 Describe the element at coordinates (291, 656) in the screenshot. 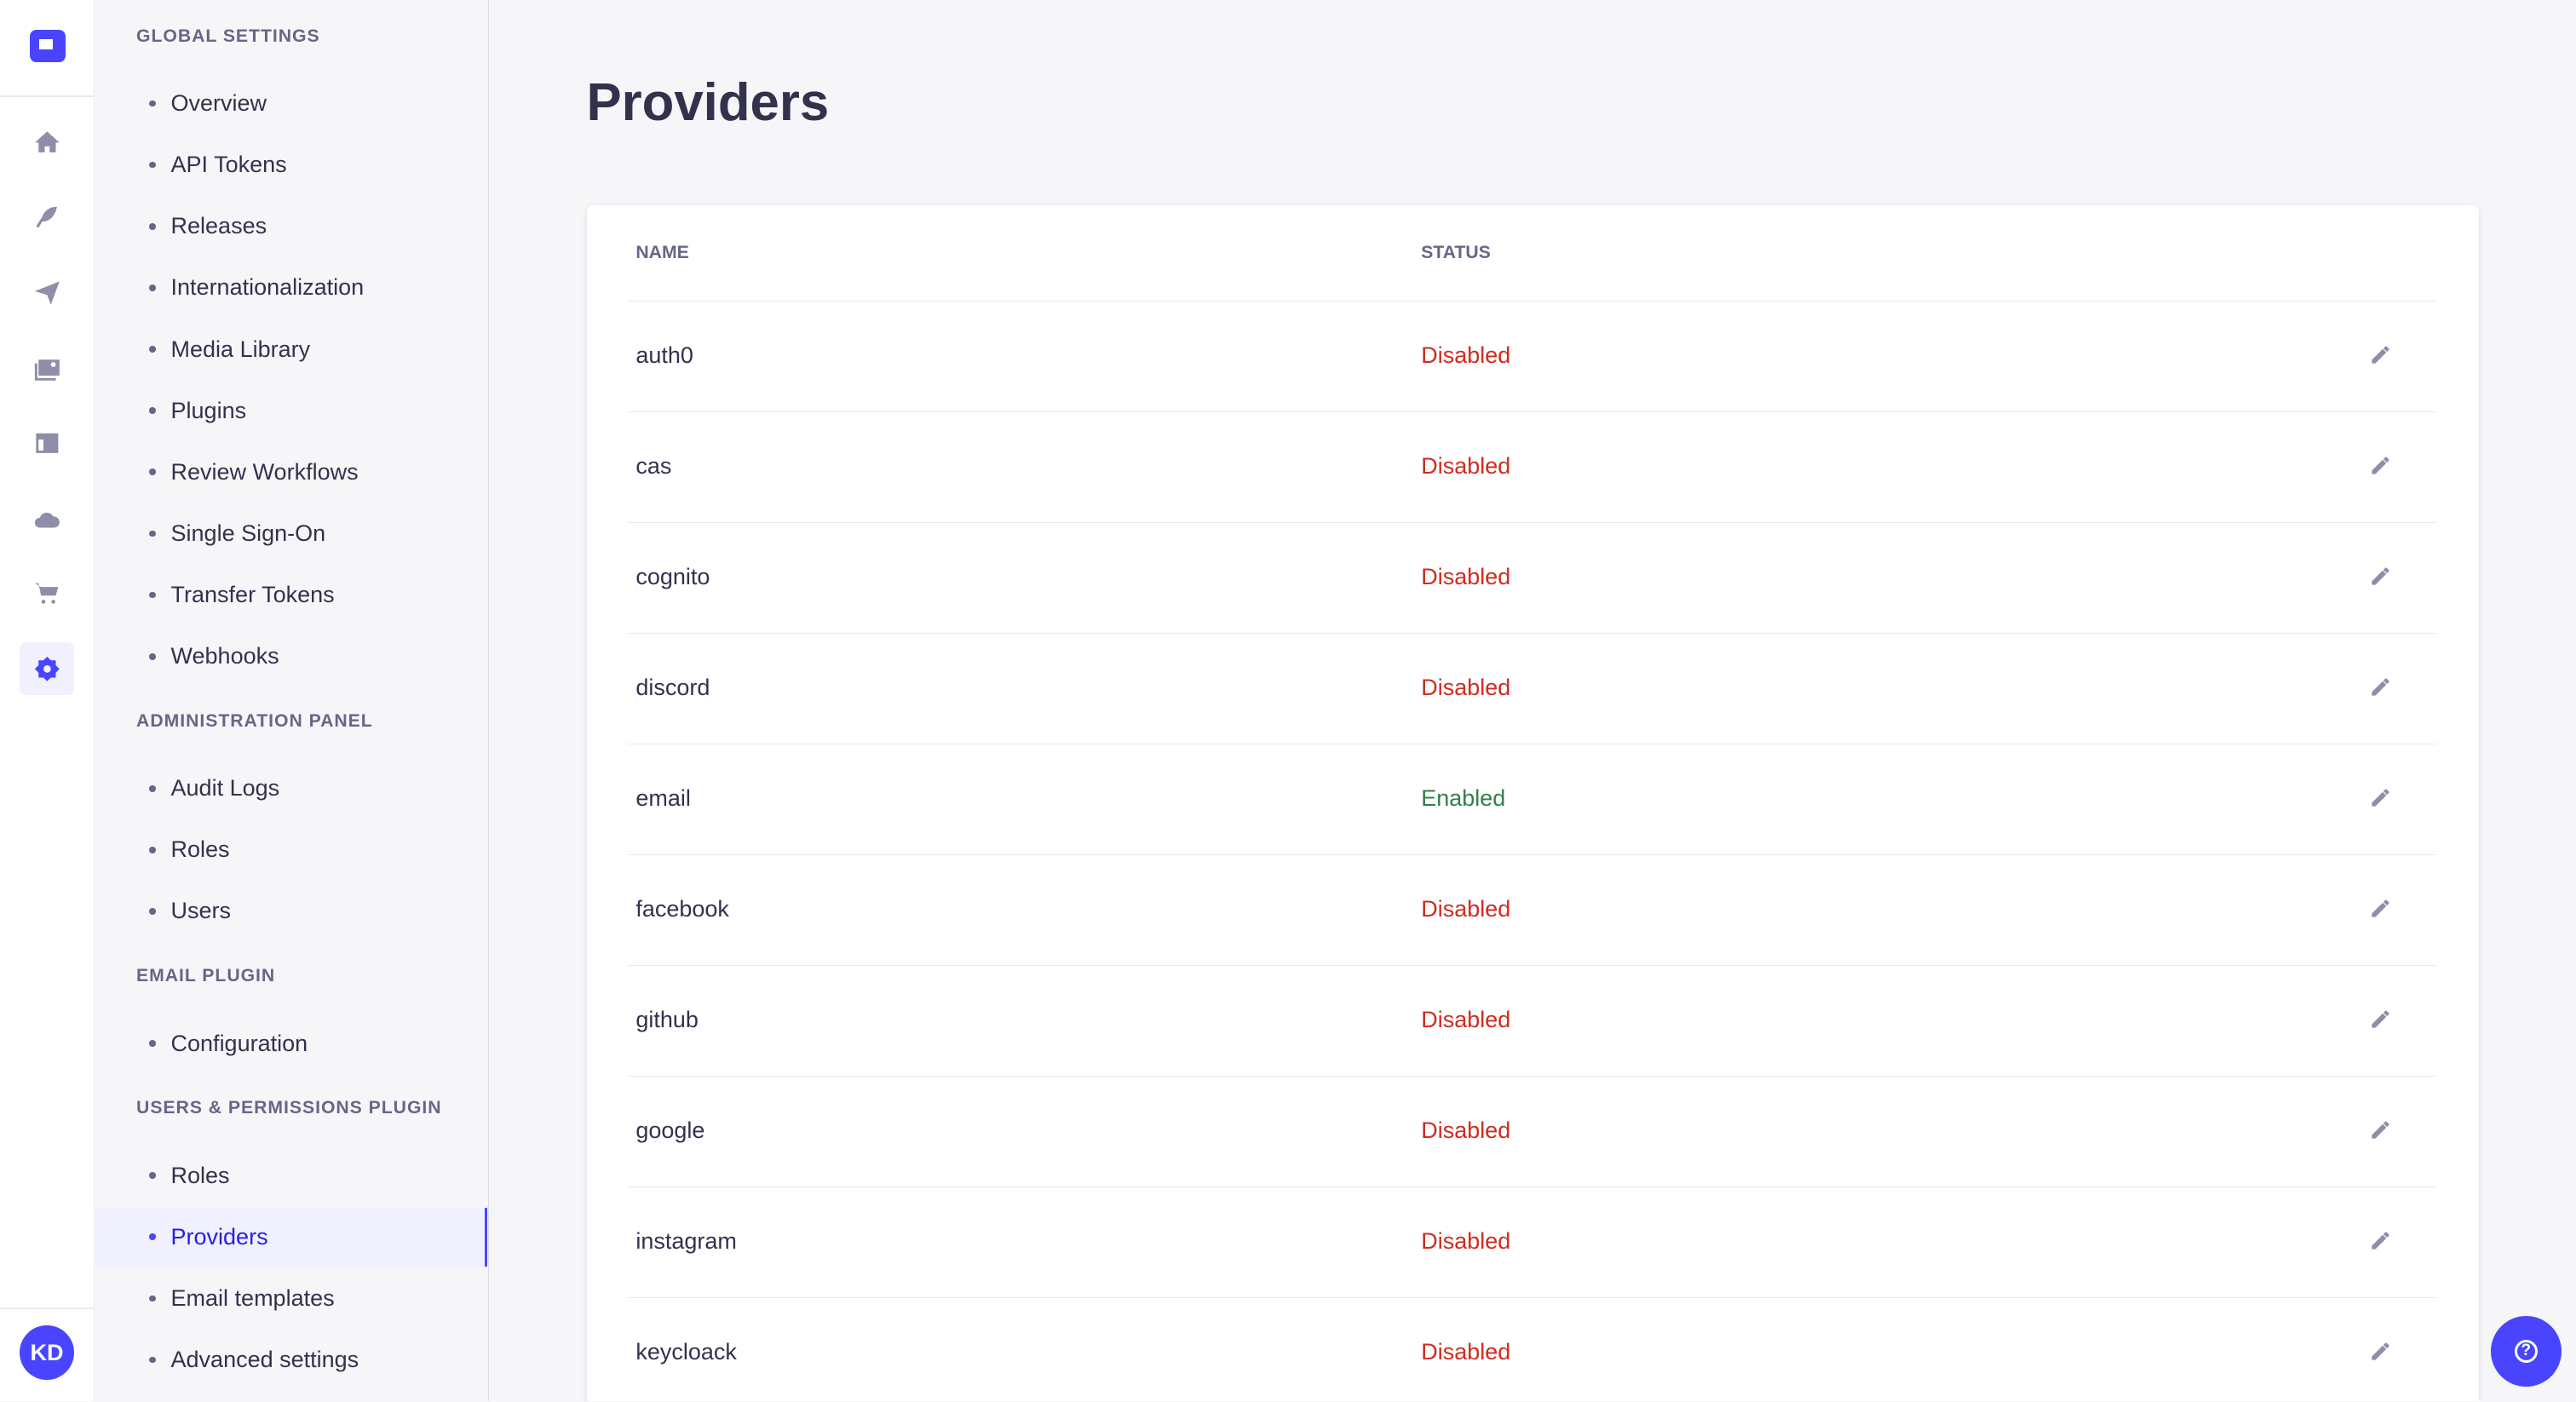

I see `subnav-item-webhooks: Webhooks` at that location.